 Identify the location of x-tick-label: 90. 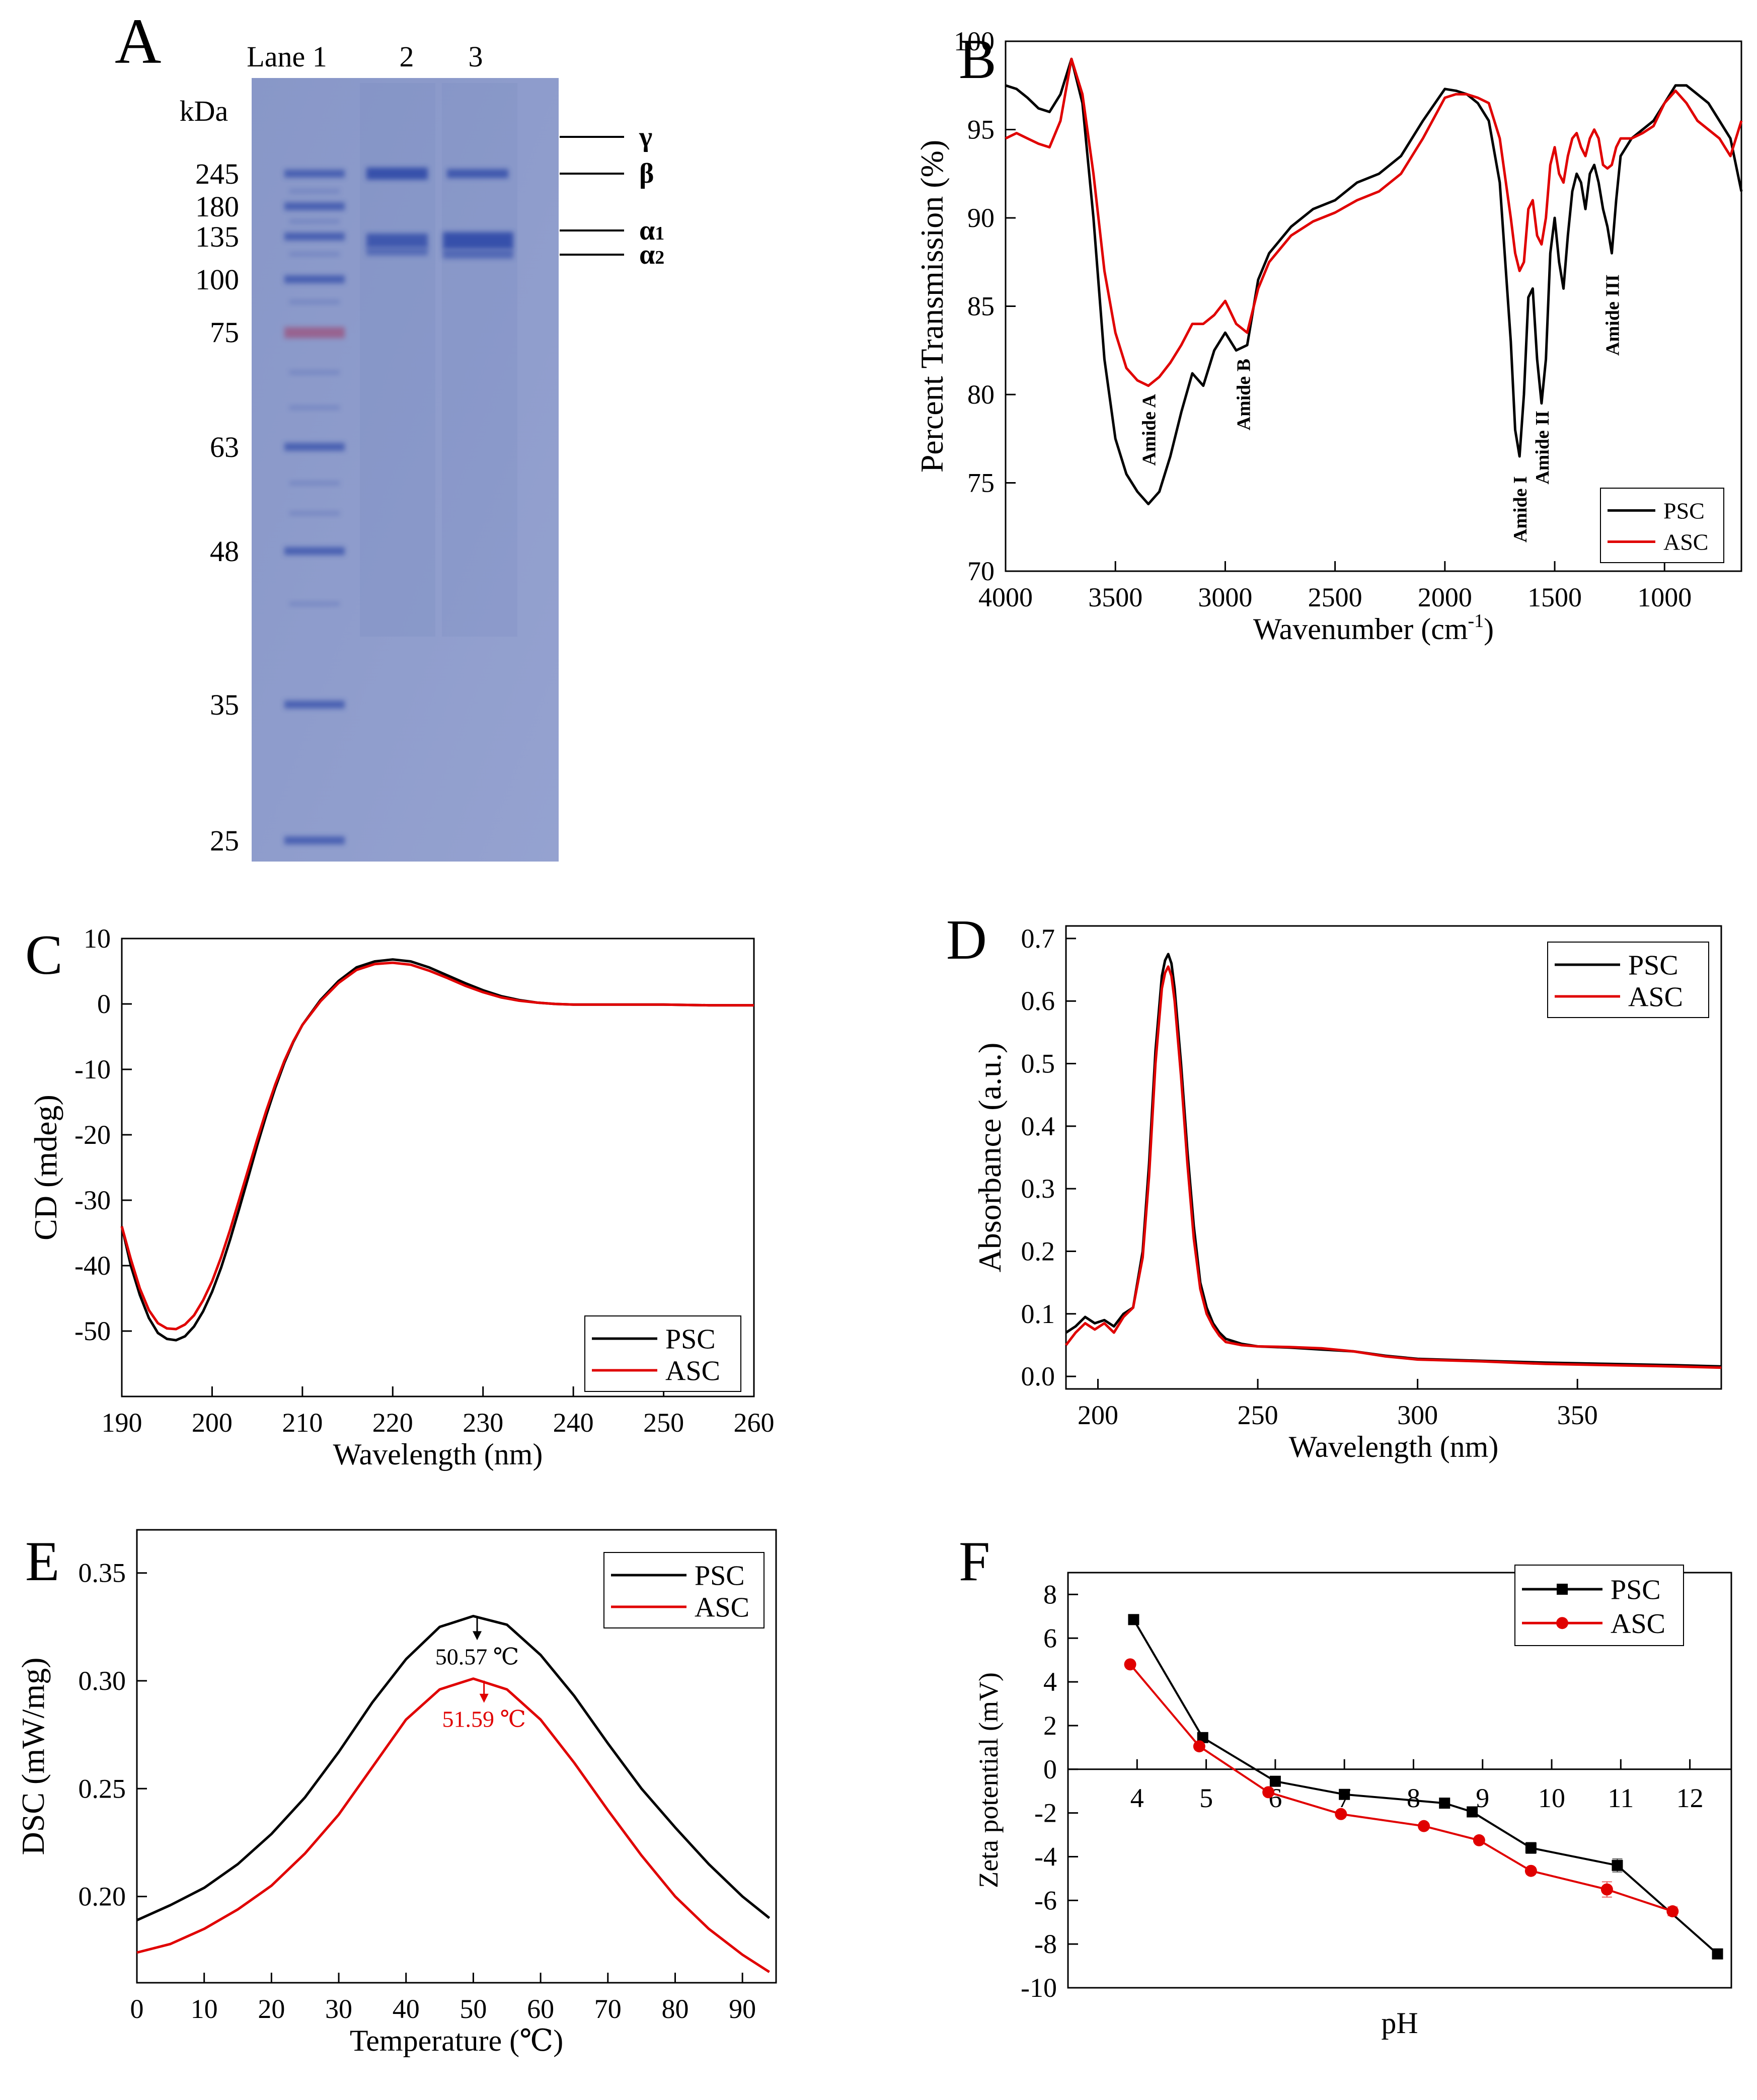
(742, 2009).